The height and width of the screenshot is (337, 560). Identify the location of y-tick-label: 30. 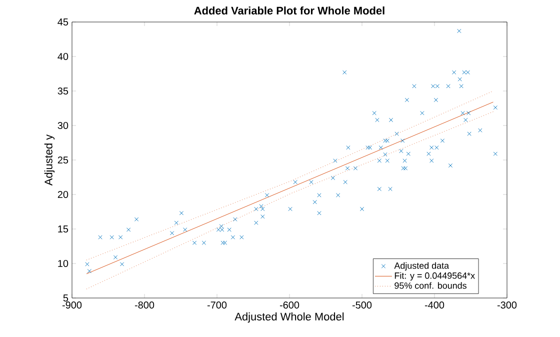
(63, 126).